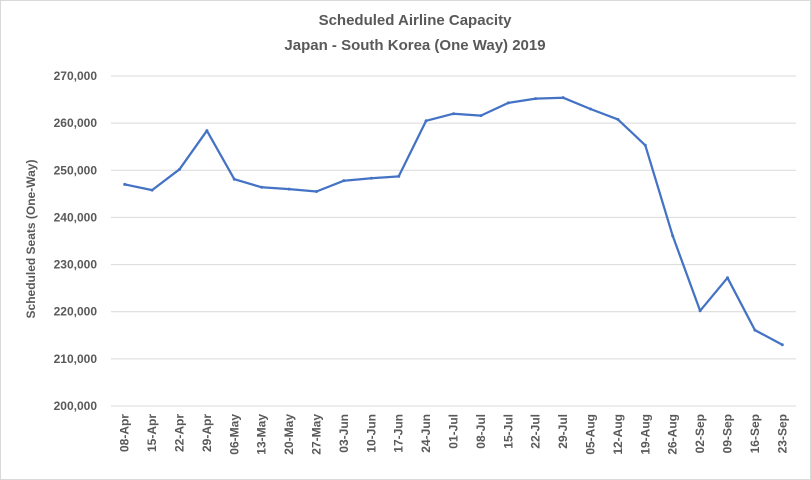  What do you see at coordinates (76, 76) in the screenshot?
I see `y-tick-label: 270,000` at bounding box center [76, 76].